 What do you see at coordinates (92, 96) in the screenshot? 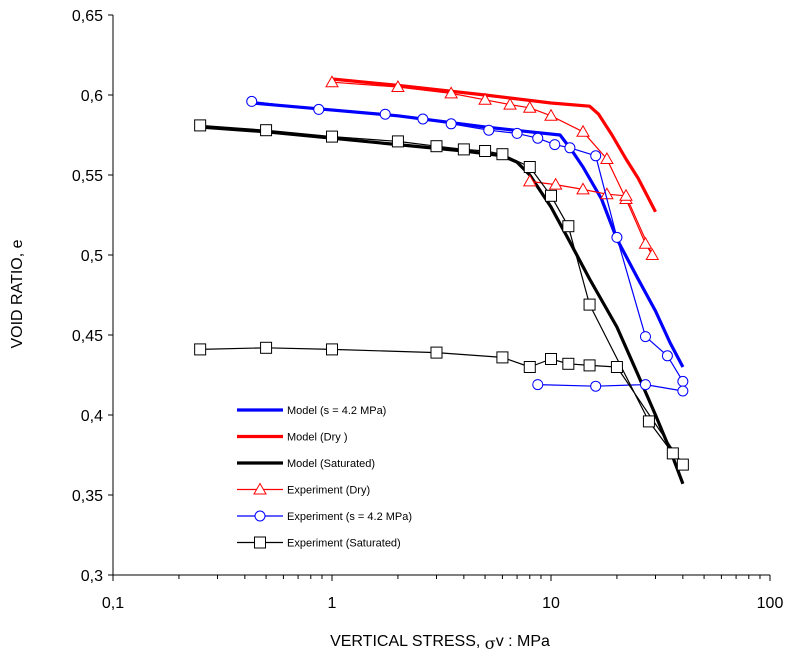
I see `y-tick-label: 0,6` at bounding box center [92, 96].